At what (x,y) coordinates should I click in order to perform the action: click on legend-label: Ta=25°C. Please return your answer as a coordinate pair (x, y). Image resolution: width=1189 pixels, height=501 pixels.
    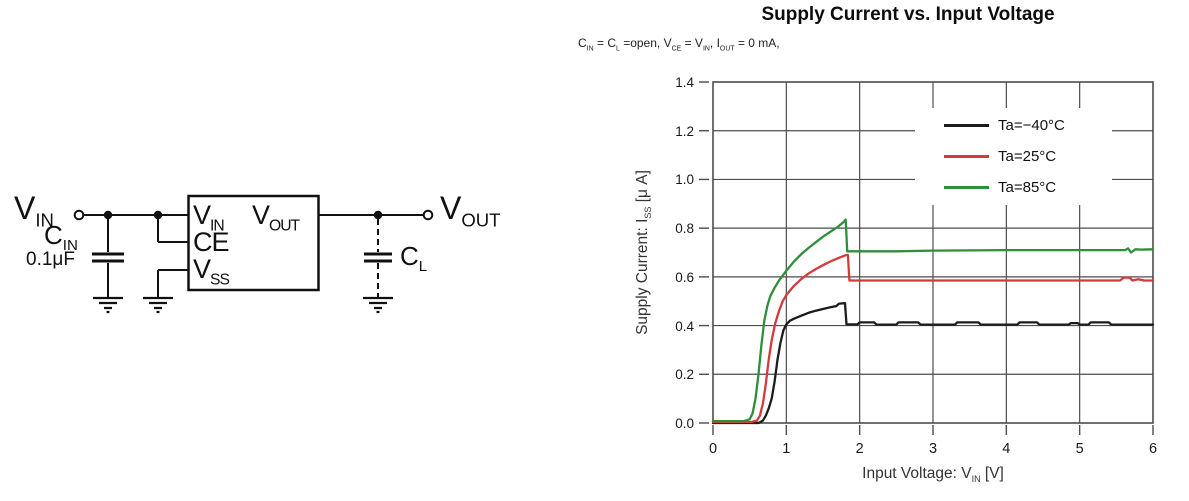
    Looking at the image, I should click on (1027, 156).